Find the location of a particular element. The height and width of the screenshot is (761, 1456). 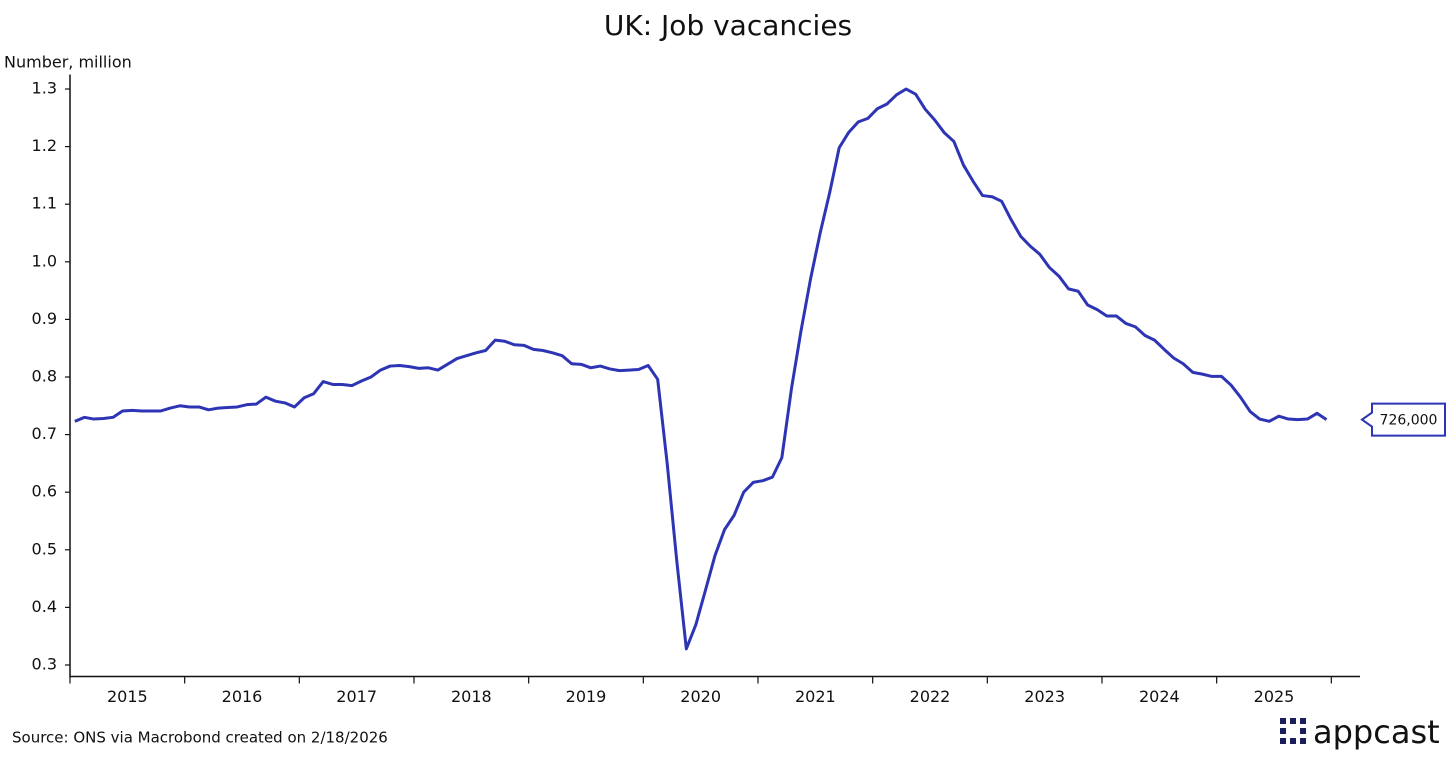

x-tick-label: 2023 is located at coordinates (1044, 696).